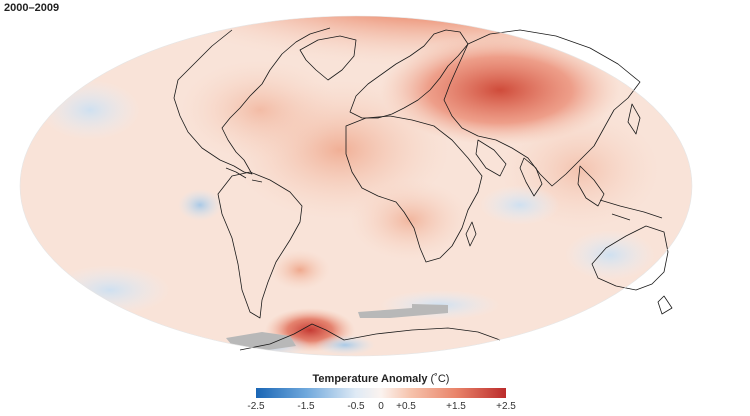 The width and height of the screenshot is (750, 416). Describe the element at coordinates (506, 406) in the screenshot. I see `colorbar-tick-label: +2.5` at that location.